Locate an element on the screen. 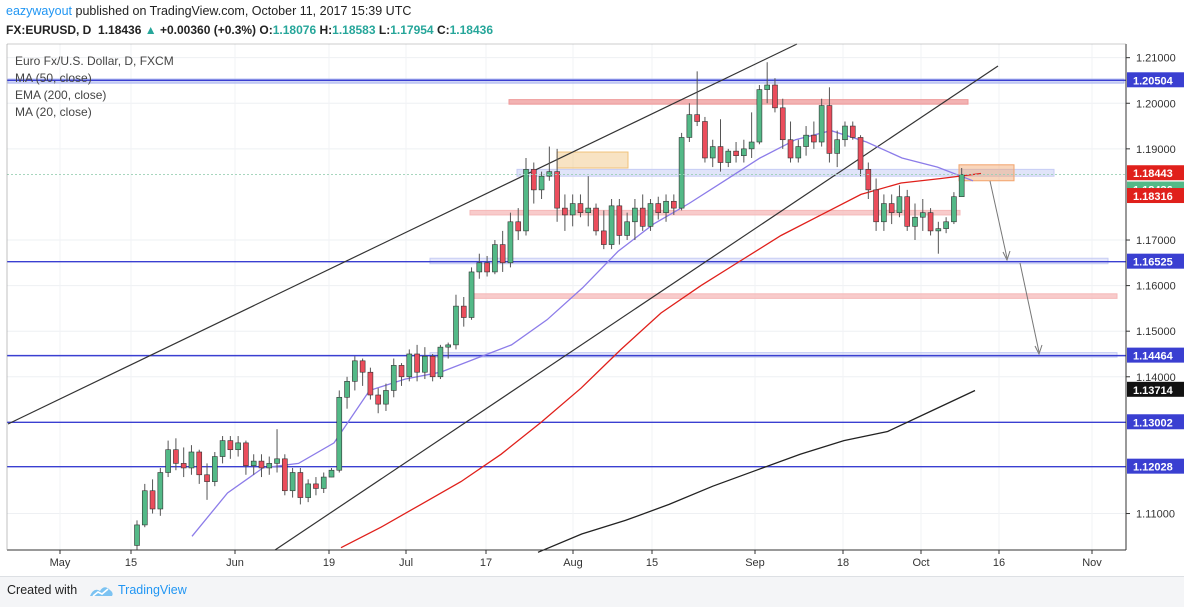 The height and width of the screenshot is (607, 1184). open-label: O: is located at coordinates (266, 30).